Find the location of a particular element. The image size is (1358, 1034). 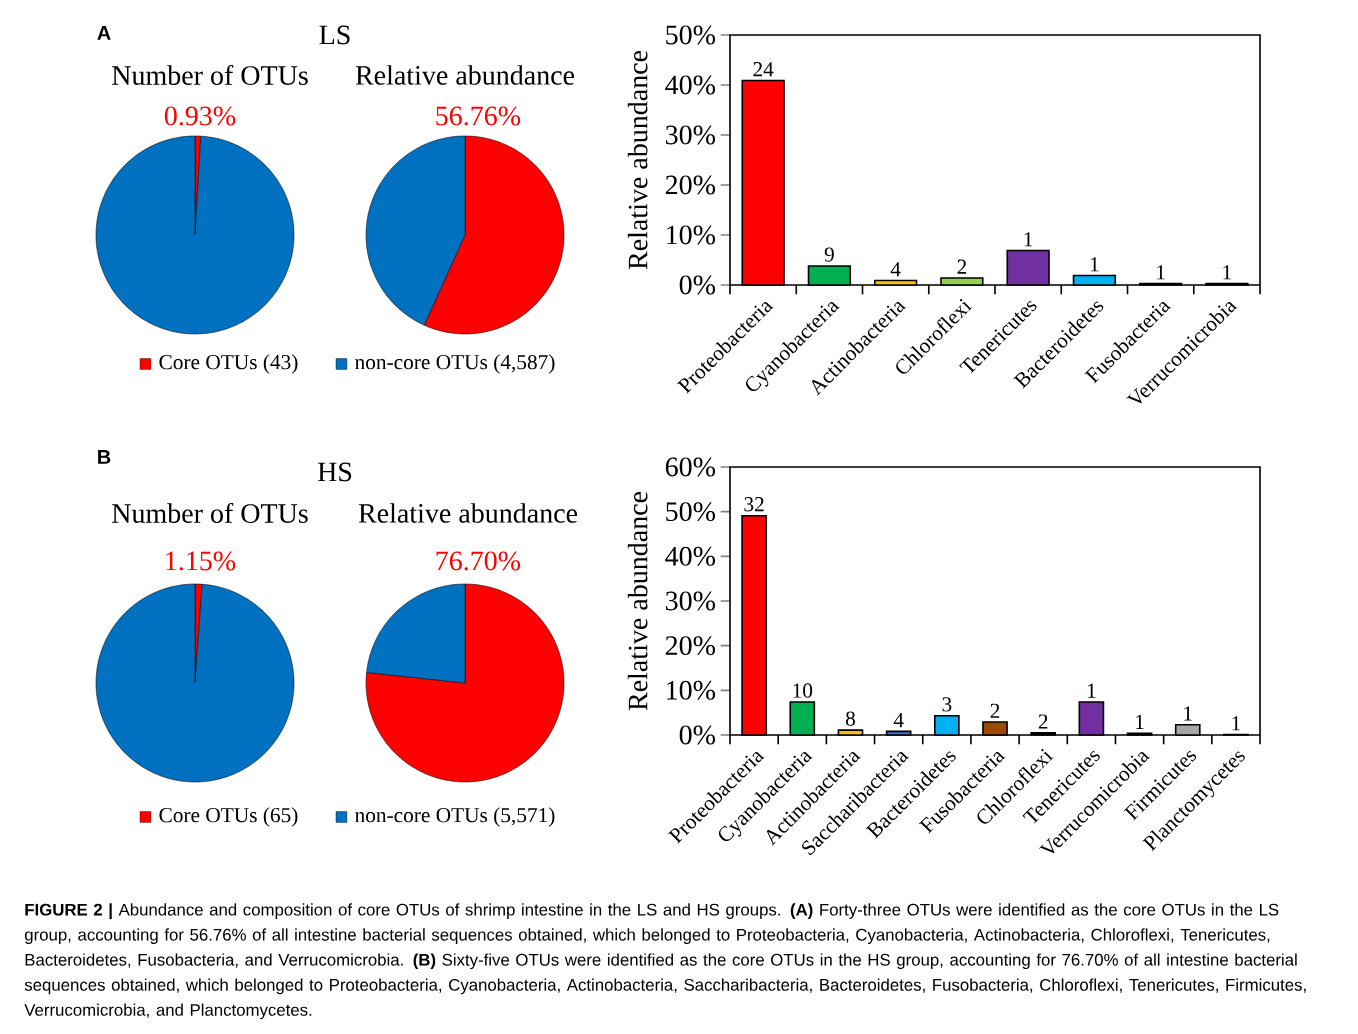

legend-label: Core OTUs (43) is located at coordinates (228, 364).